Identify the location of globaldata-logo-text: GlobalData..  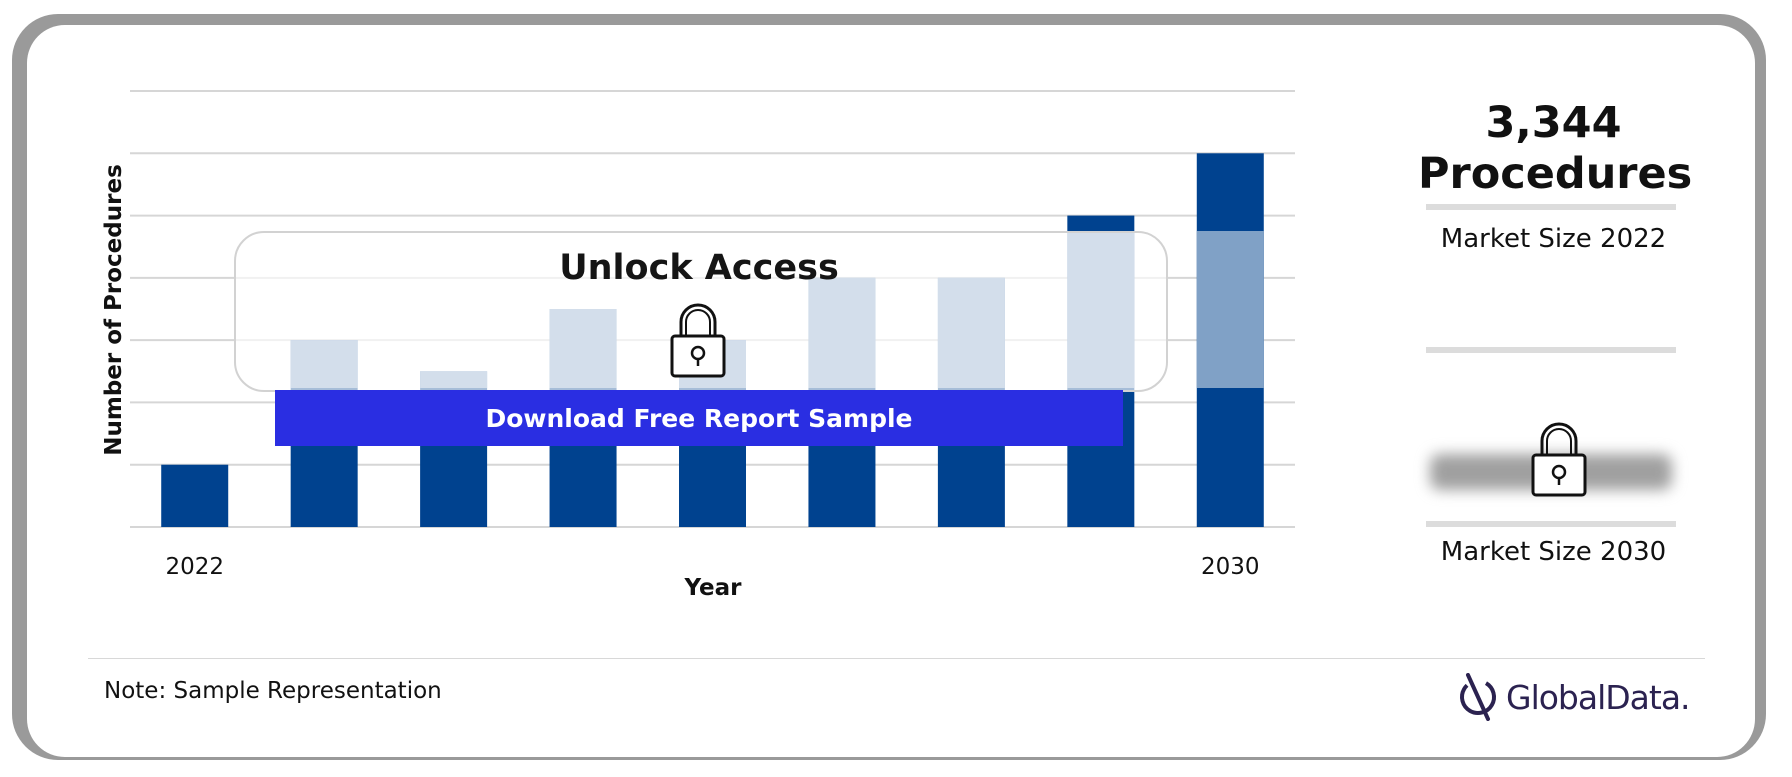
(1598, 697).